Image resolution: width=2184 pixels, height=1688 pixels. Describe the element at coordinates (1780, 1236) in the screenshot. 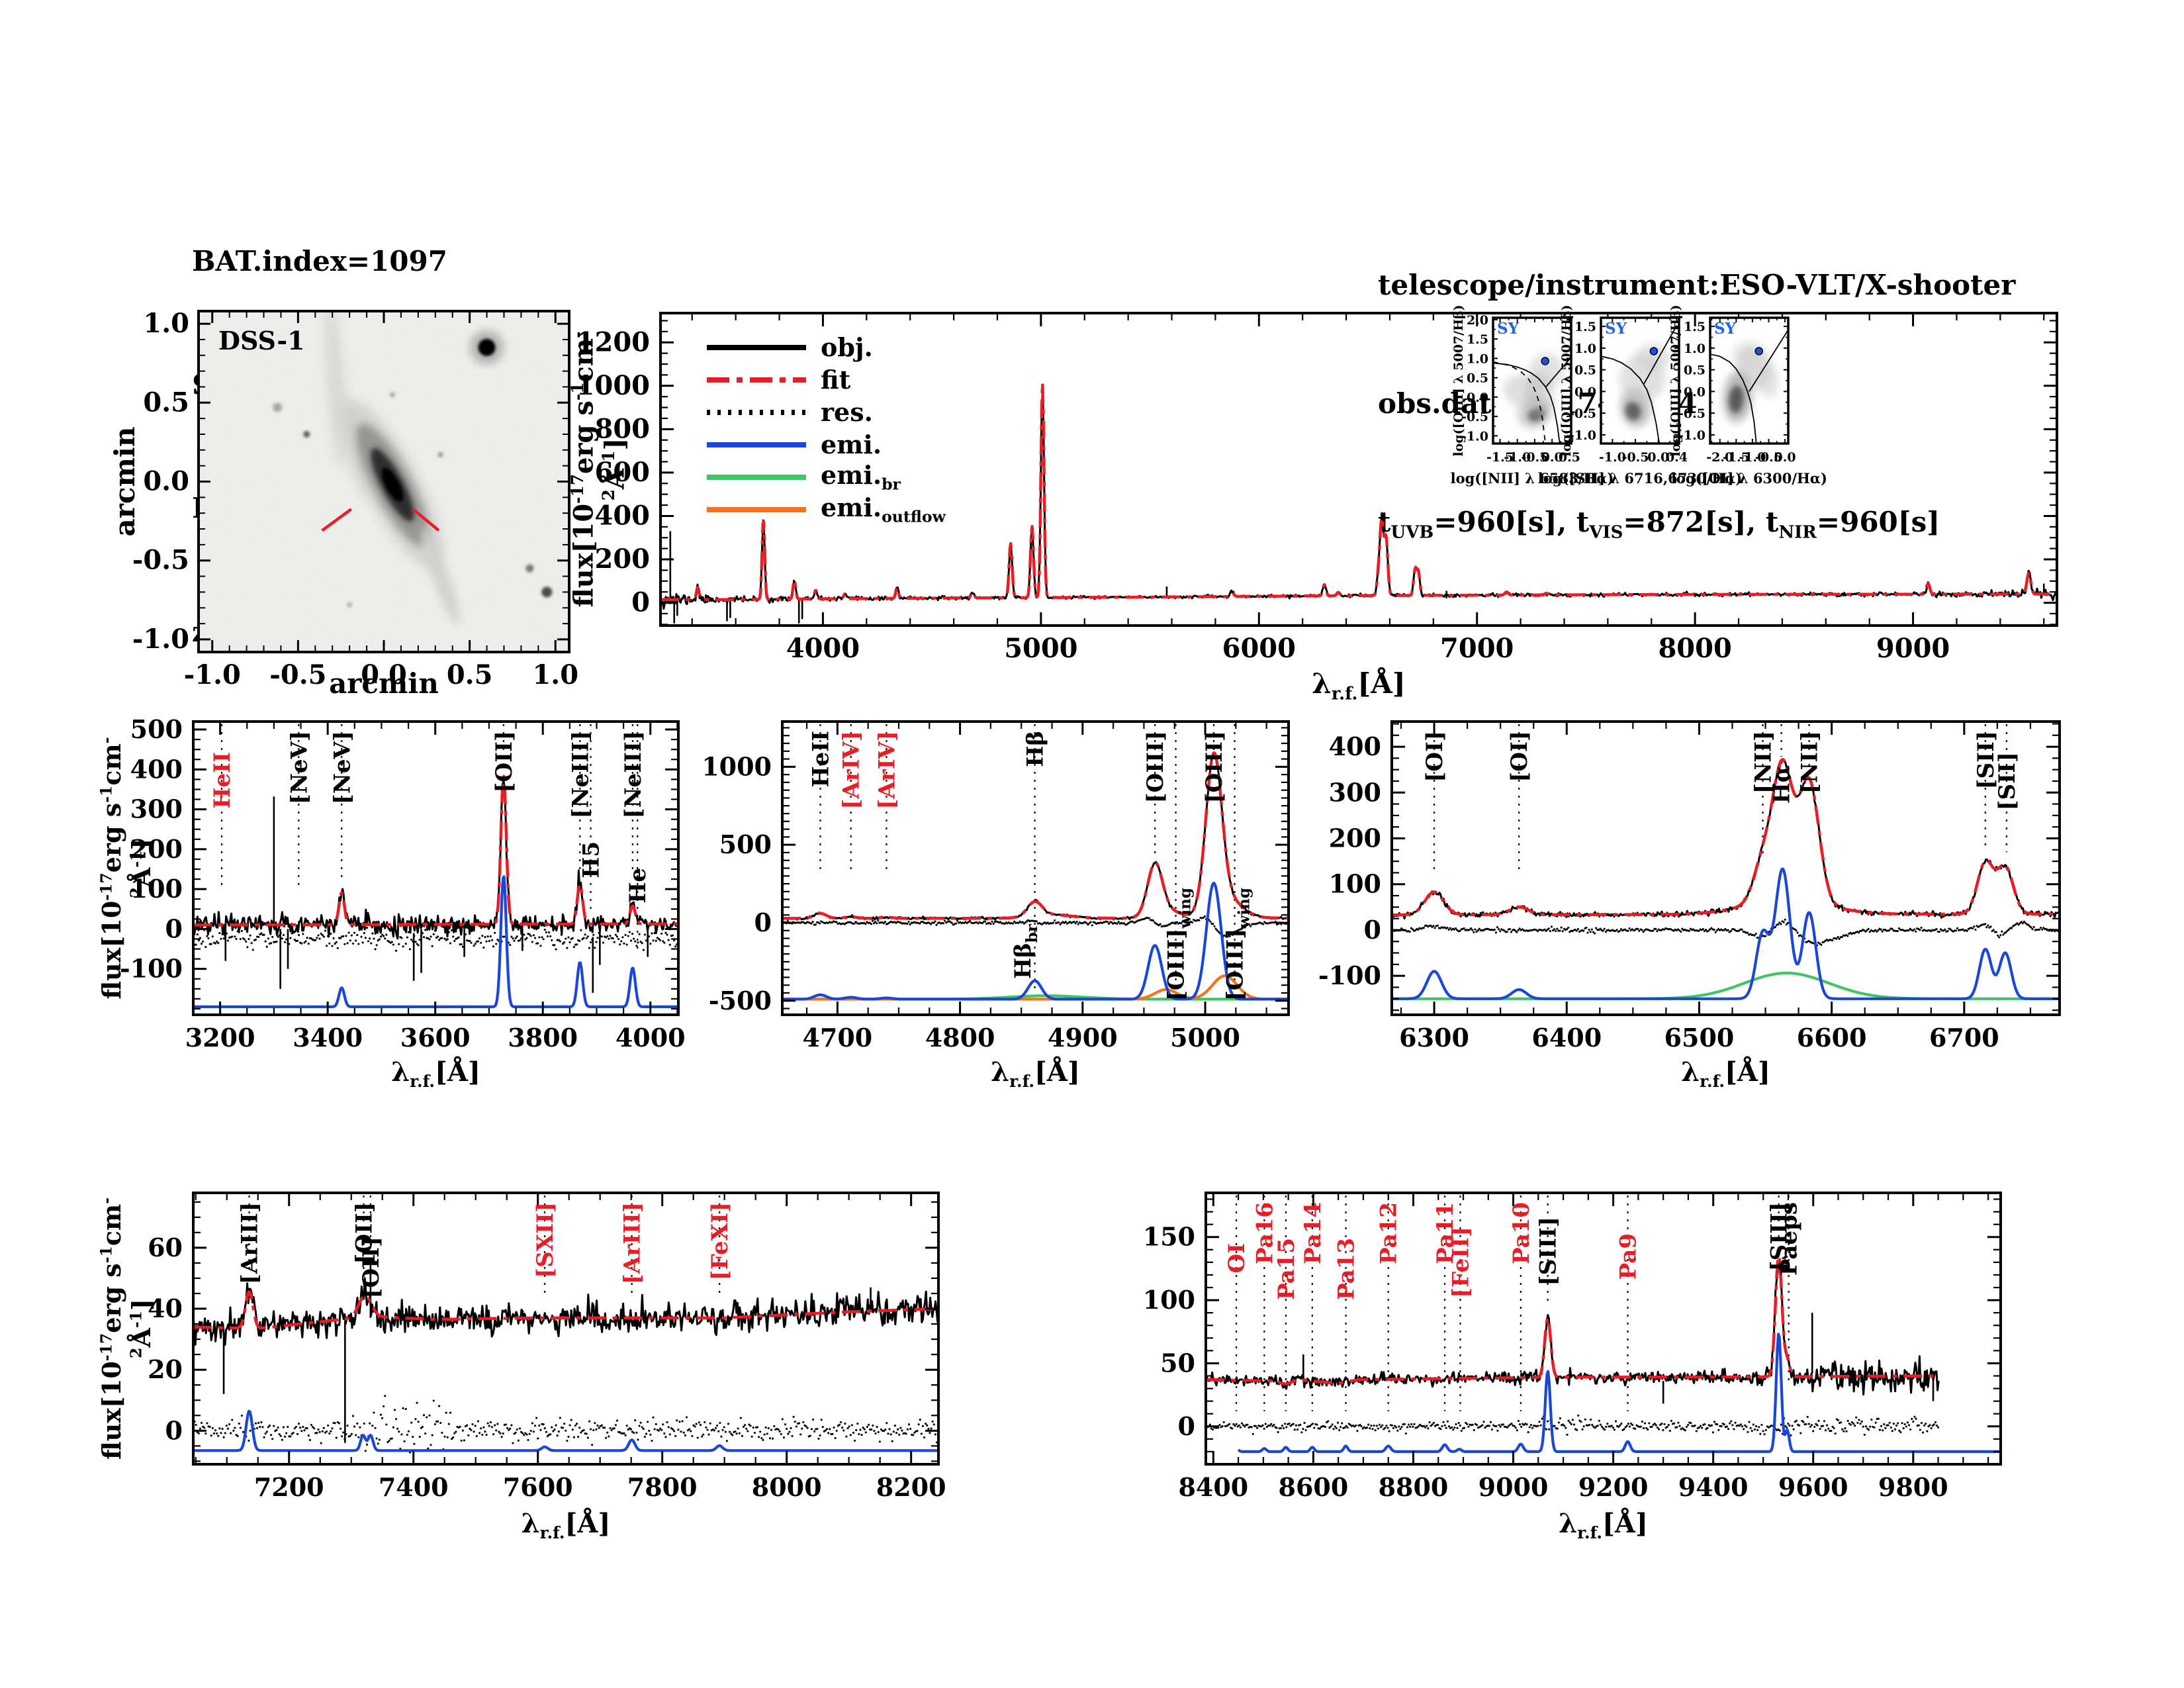

I see `svg-text: [SIII]` at that location.